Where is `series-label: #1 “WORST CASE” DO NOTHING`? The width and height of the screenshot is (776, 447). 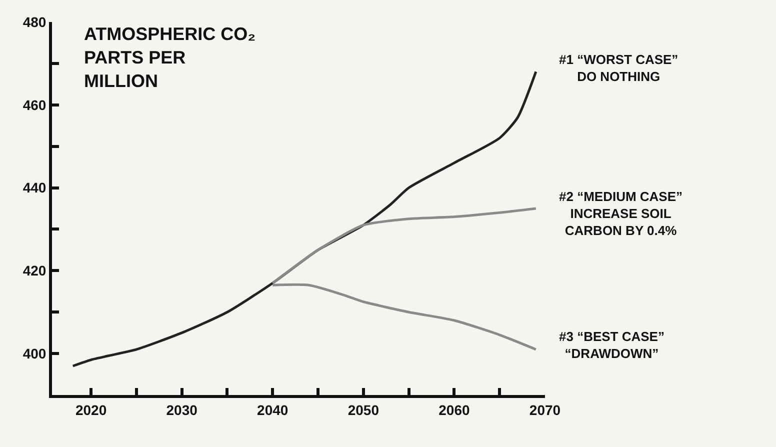
series-label: #1 “WORST CASE” DO NOTHING is located at coordinates (618, 68).